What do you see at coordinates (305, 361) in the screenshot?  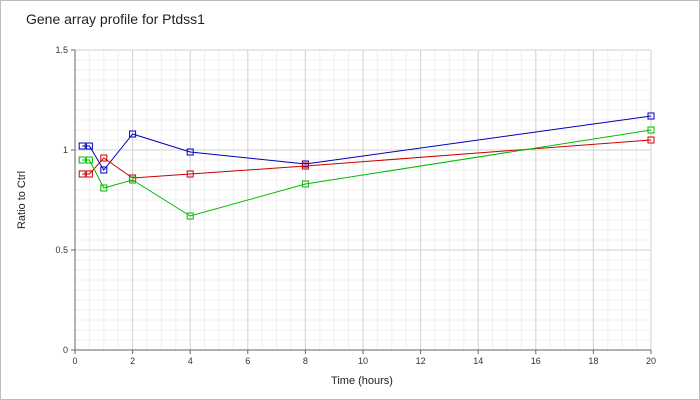 I see `x-tick-label: 8` at bounding box center [305, 361].